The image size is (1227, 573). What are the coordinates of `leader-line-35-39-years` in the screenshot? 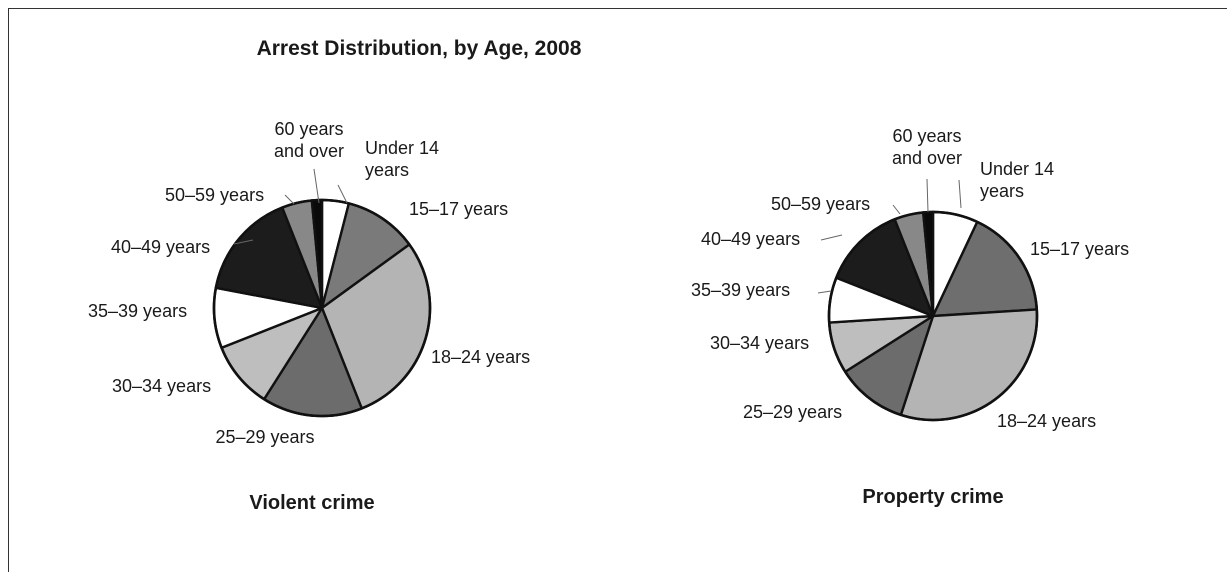 It's located at (824, 292).